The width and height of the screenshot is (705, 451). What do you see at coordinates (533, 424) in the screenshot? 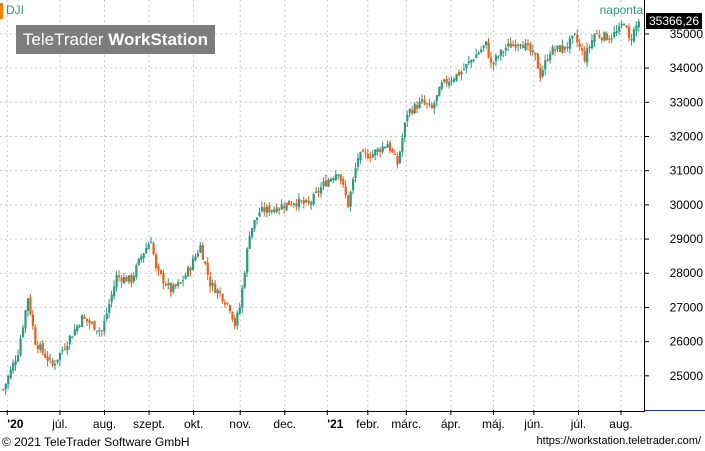
I see `x-tick-label: jún.` at bounding box center [533, 424].